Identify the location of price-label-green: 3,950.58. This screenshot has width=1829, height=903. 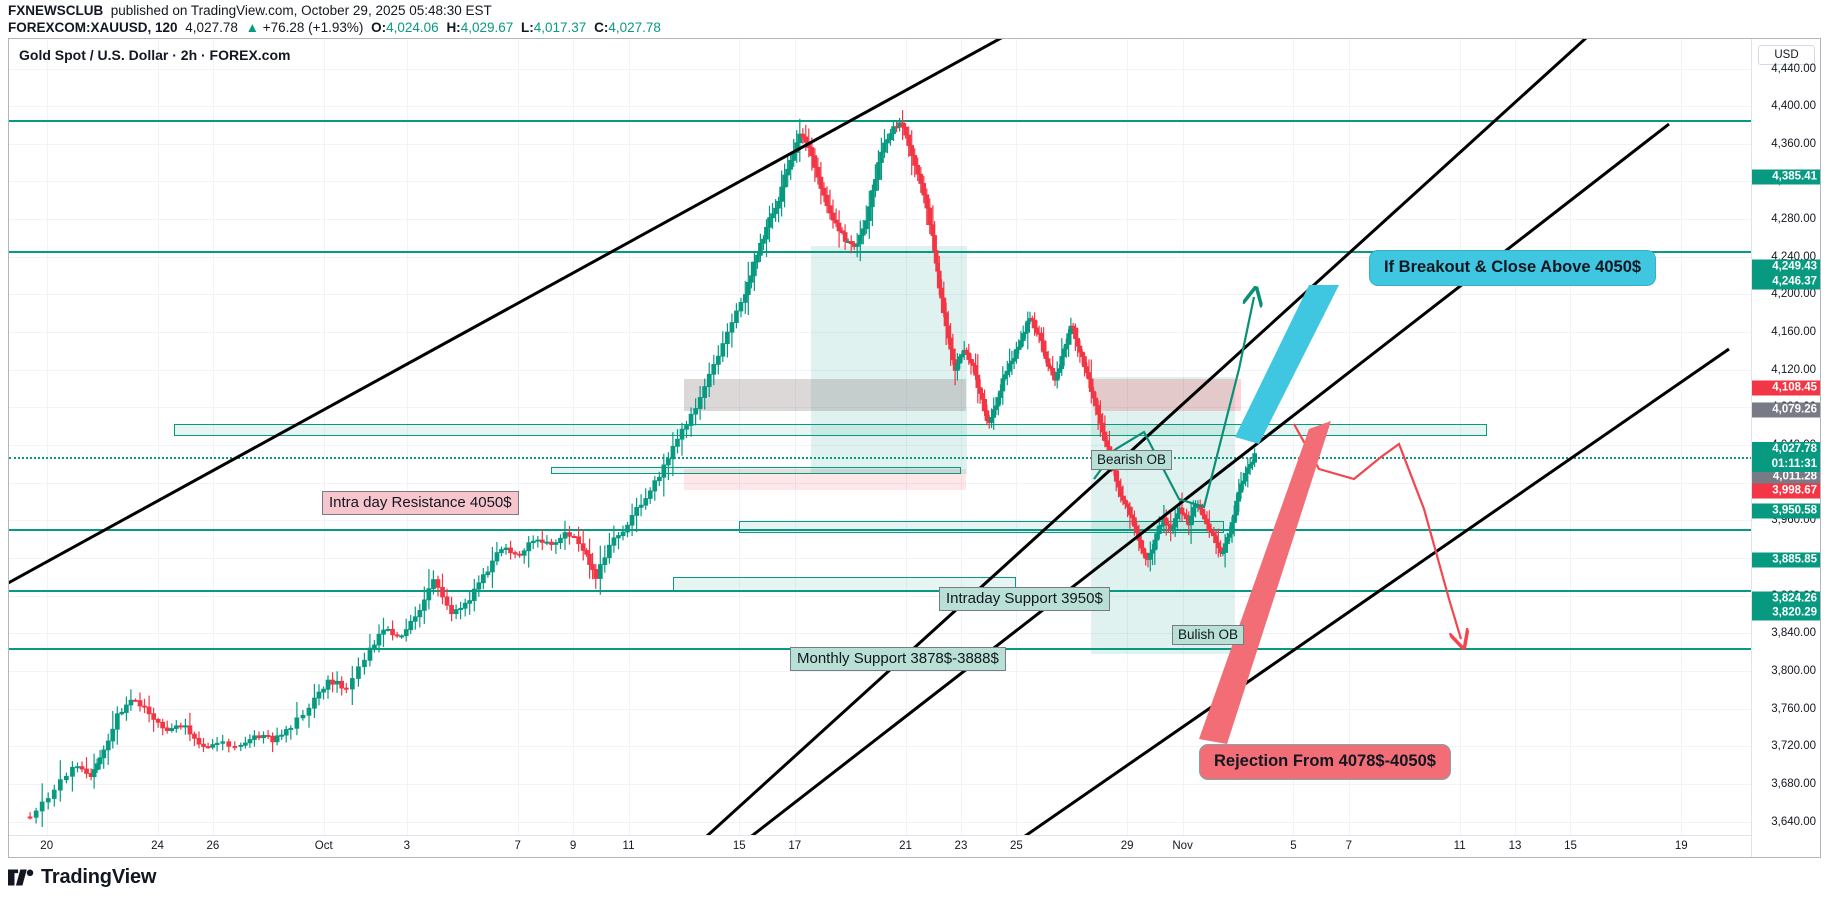
(1786, 511).